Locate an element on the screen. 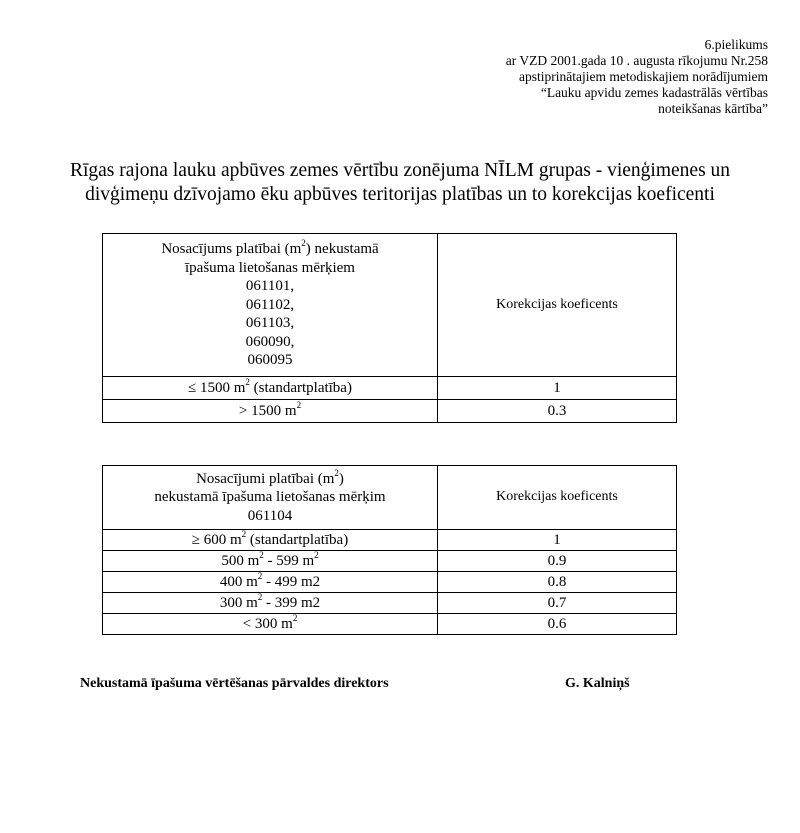  coefficient-cell: 0.9 is located at coordinates (557, 561).